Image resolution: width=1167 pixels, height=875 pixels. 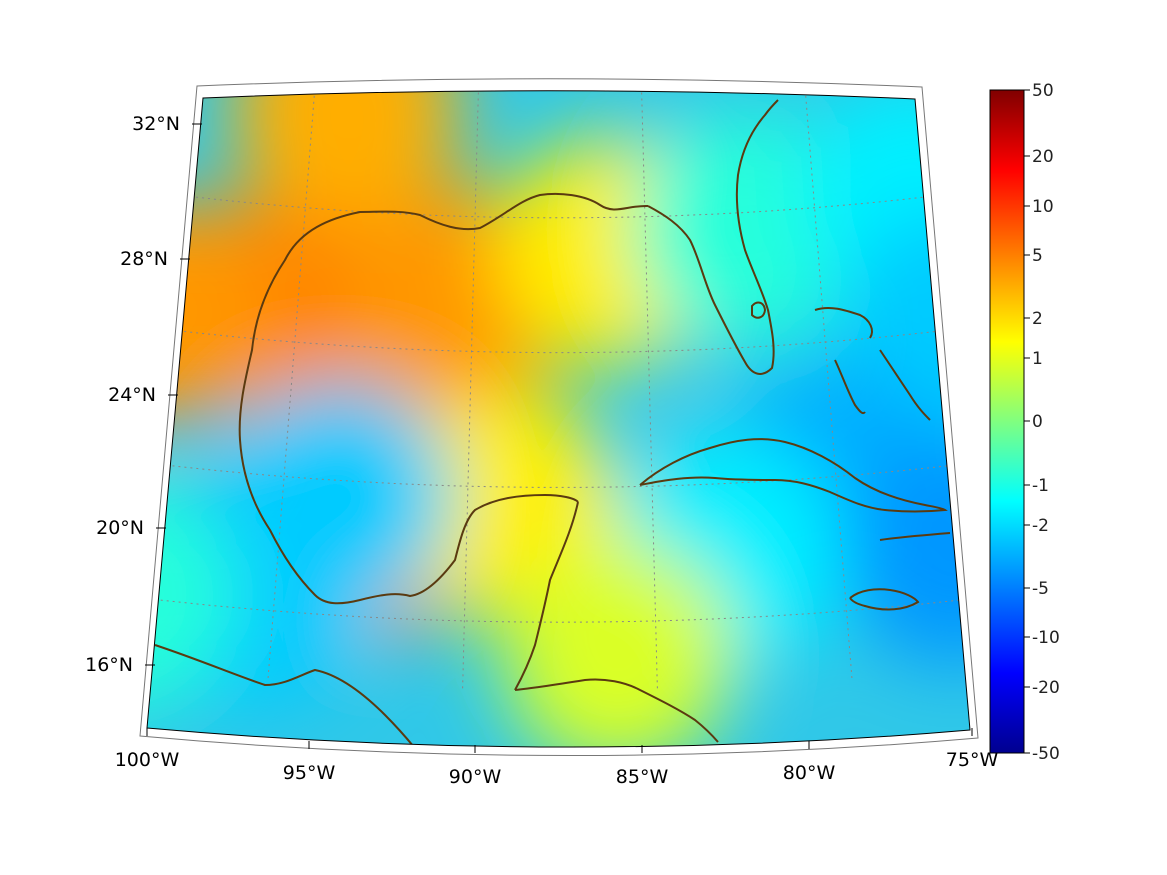 What do you see at coordinates (120, 528) in the screenshot?
I see `latitude-tick-label: 20°N` at bounding box center [120, 528].